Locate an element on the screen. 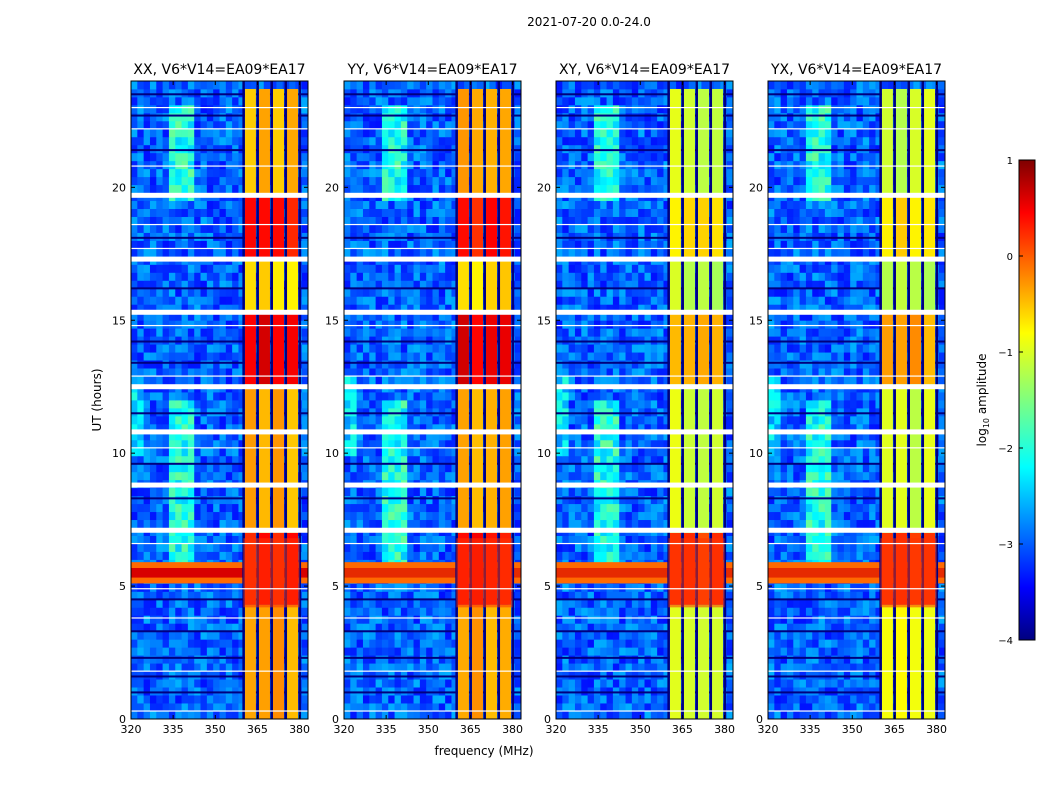 The image size is (1050, 800). y-tick-label: 5 is located at coordinates (335, 586).